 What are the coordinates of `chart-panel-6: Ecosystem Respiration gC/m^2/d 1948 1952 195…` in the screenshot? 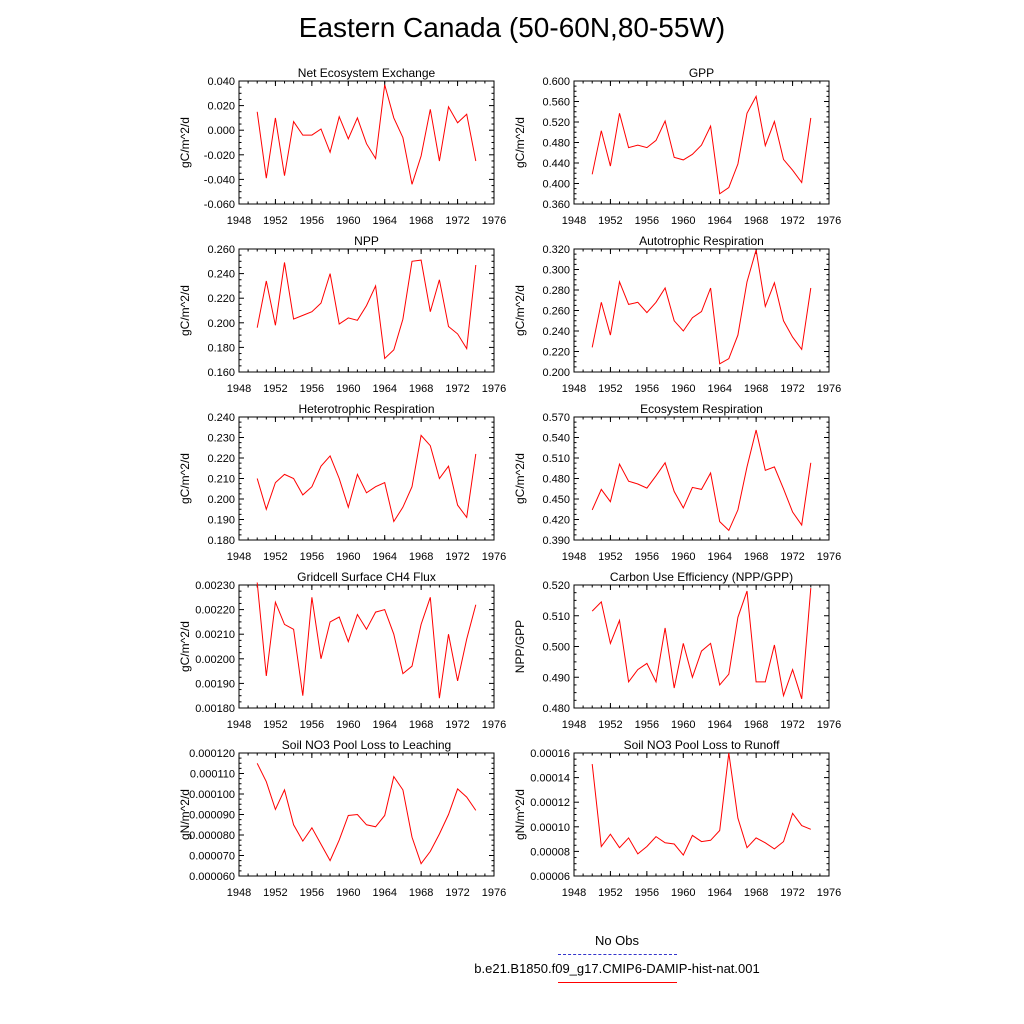 It's located at (677, 482).